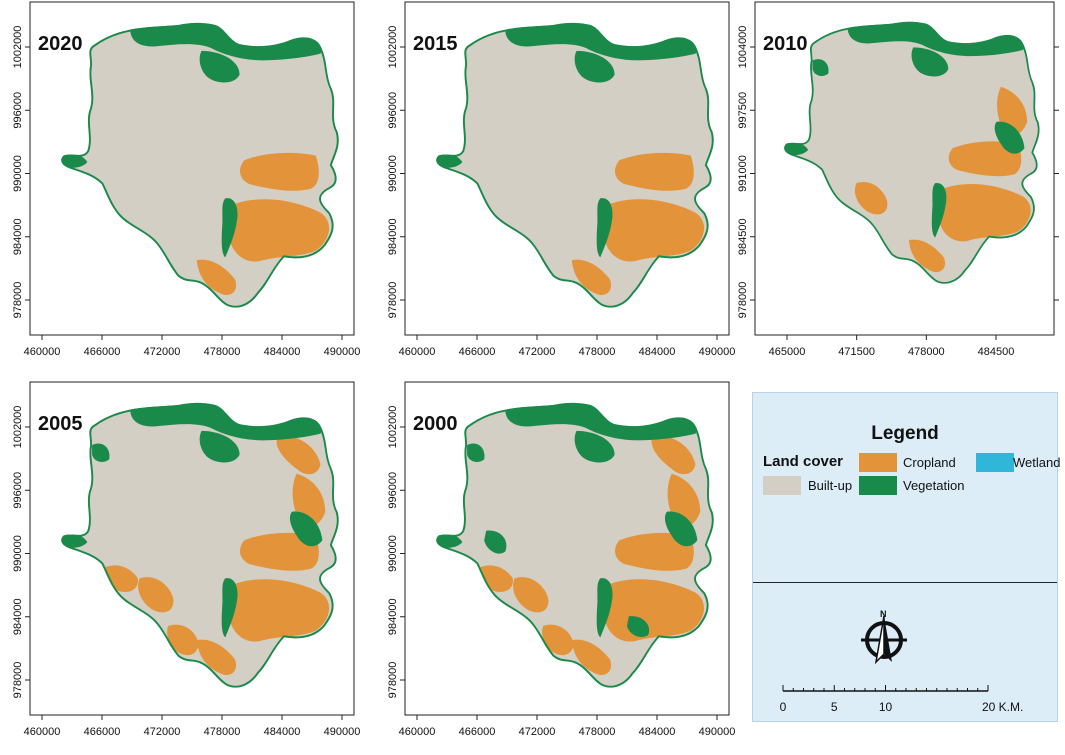 The height and width of the screenshot is (755, 1065). What do you see at coordinates (743, 236) in the screenshot?
I see `y-tick-label: 984500` at bounding box center [743, 236].